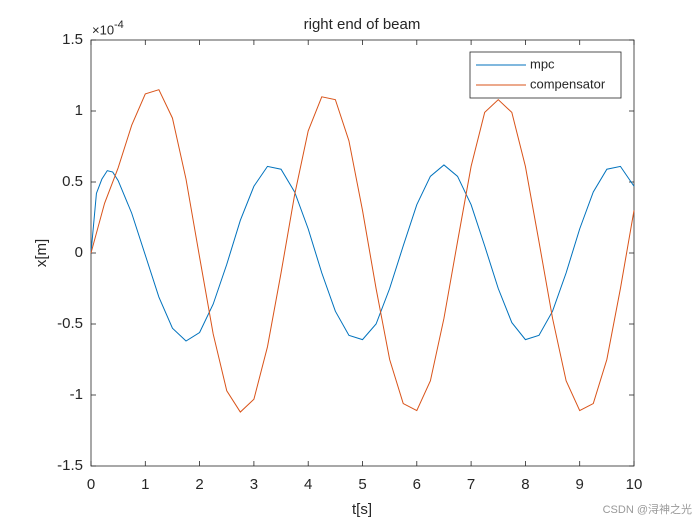 This screenshot has height=530, width=700. What do you see at coordinates (41, 253) in the screenshot?
I see `y-axis-label: x[m]` at bounding box center [41, 253].